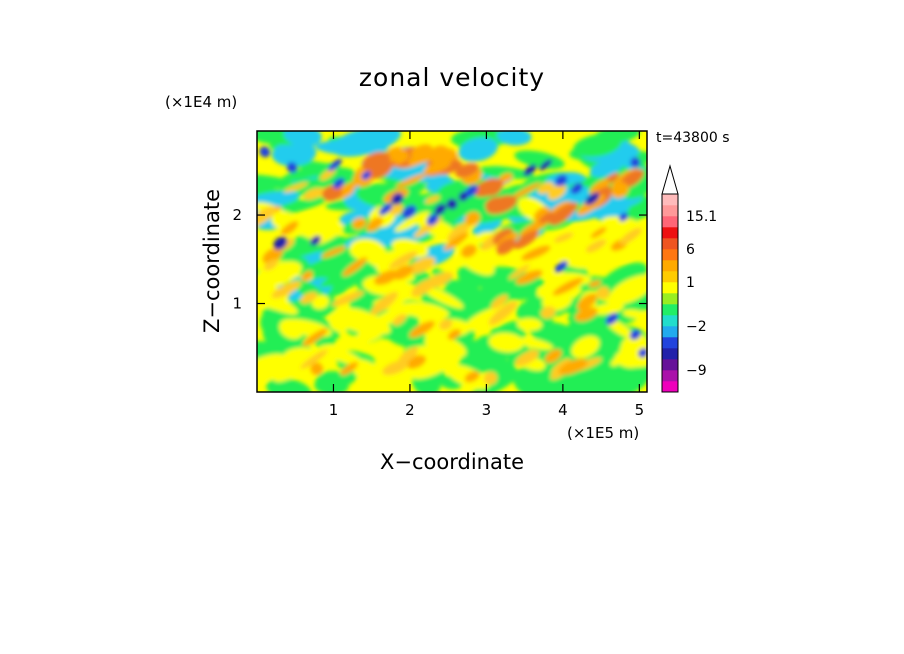  Describe the element at coordinates (701, 217) in the screenshot. I see `colorbar-tick-label: 15.1` at that location.